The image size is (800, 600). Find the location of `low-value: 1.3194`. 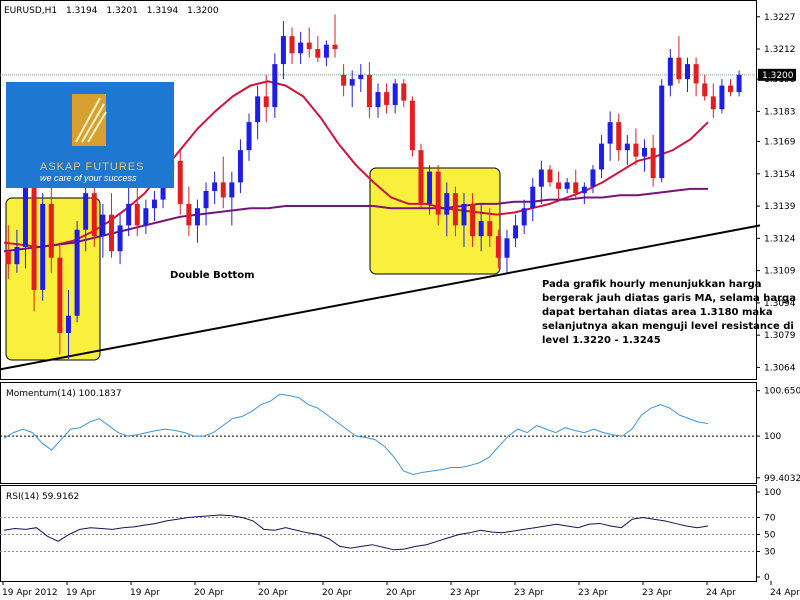

low-value: 1.3194 is located at coordinates (163, 11).